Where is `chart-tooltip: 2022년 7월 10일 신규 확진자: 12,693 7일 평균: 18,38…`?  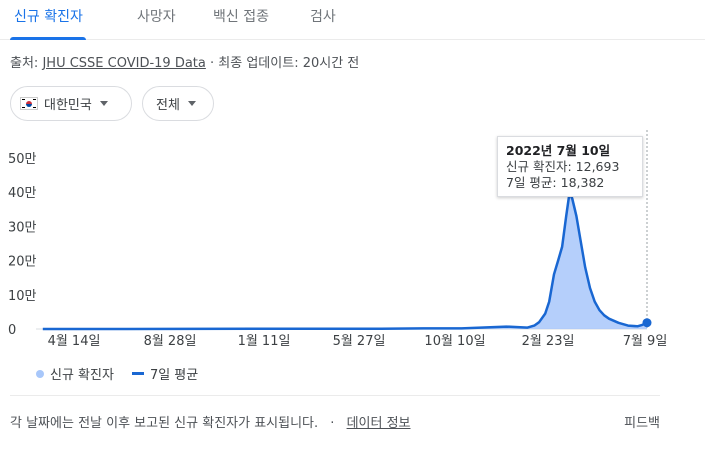 chart-tooltip: 2022년 7월 10일 신규 확진자: 12,693 7일 평균: 18,38… is located at coordinates (570, 166).